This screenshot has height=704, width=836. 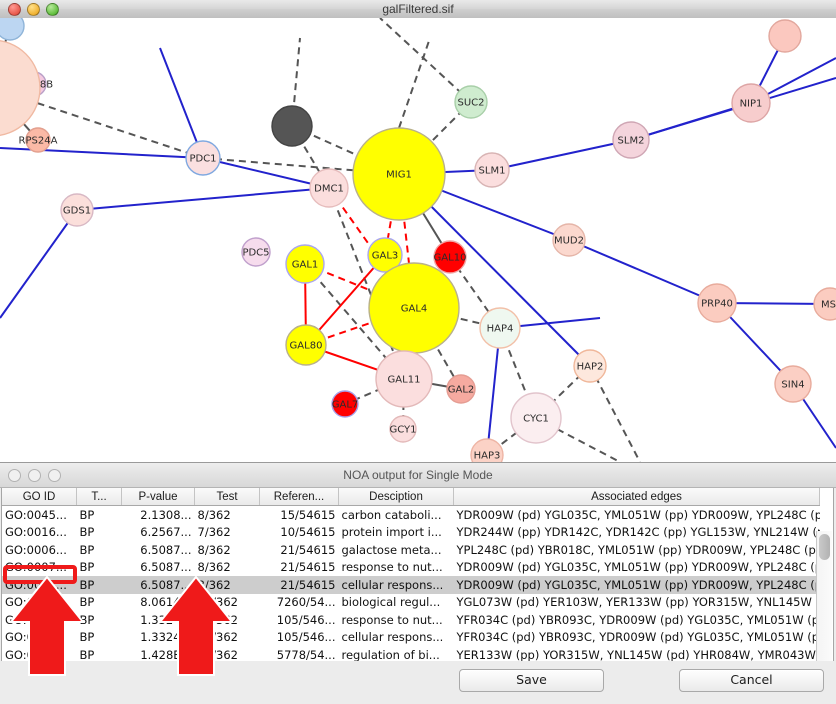 I want to click on network-node-gal7: GAL7, so click(x=345, y=404).